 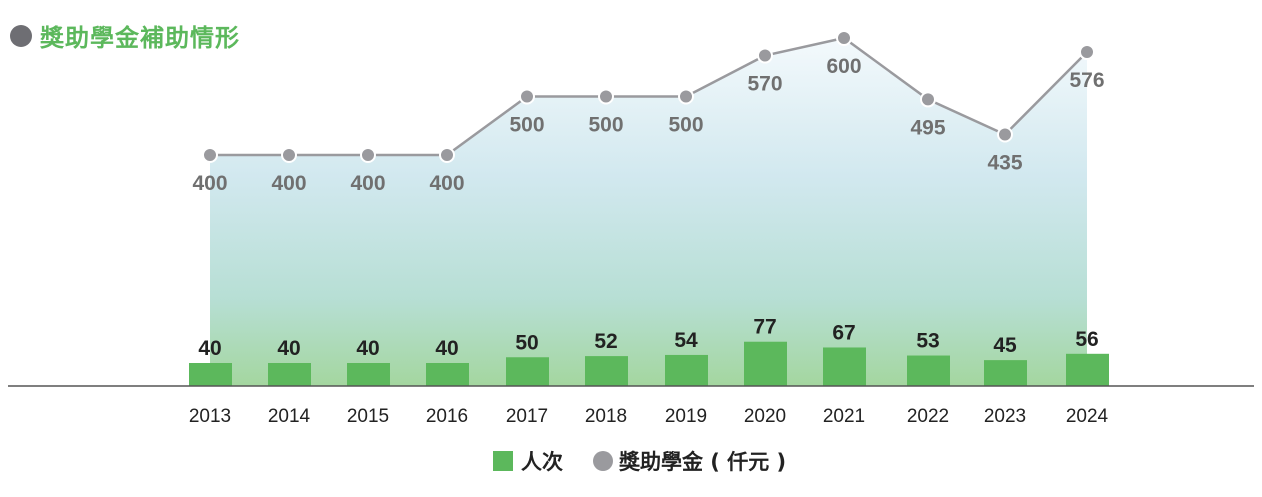 What do you see at coordinates (603, 461) in the screenshot?
I see `legend-circle-icon` at bounding box center [603, 461].